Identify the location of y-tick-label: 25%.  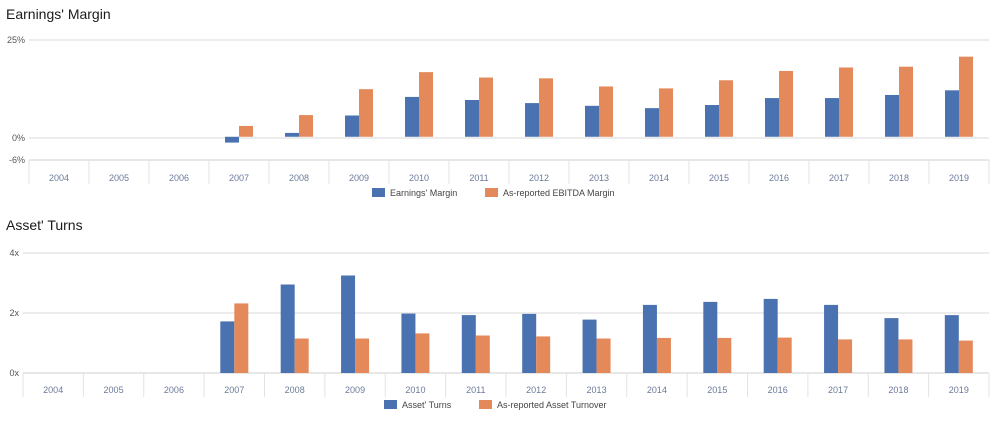
(16, 40).